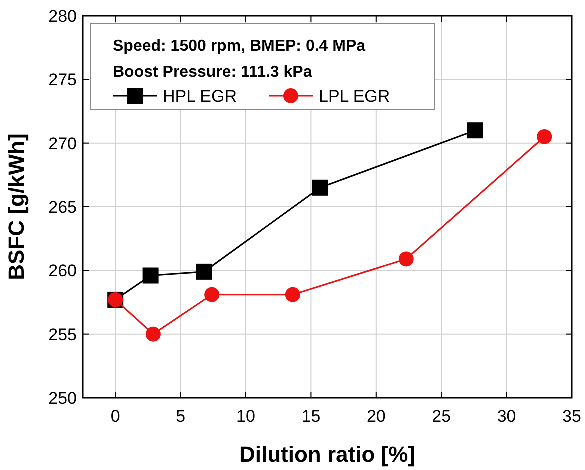 The width and height of the screenshot is (585, 470). I want to click on x-tick-label: 10, so click(246, 416).